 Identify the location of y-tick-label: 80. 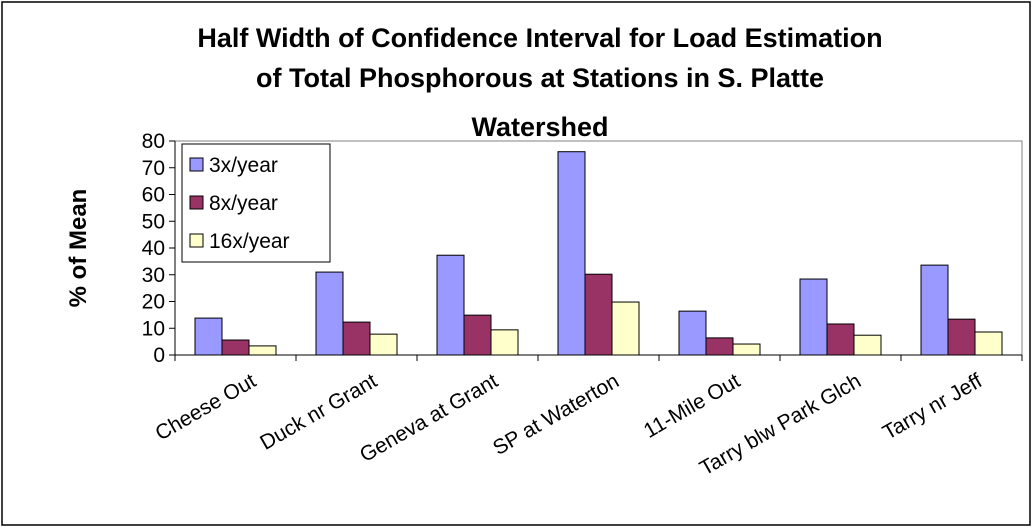
(153, 141).